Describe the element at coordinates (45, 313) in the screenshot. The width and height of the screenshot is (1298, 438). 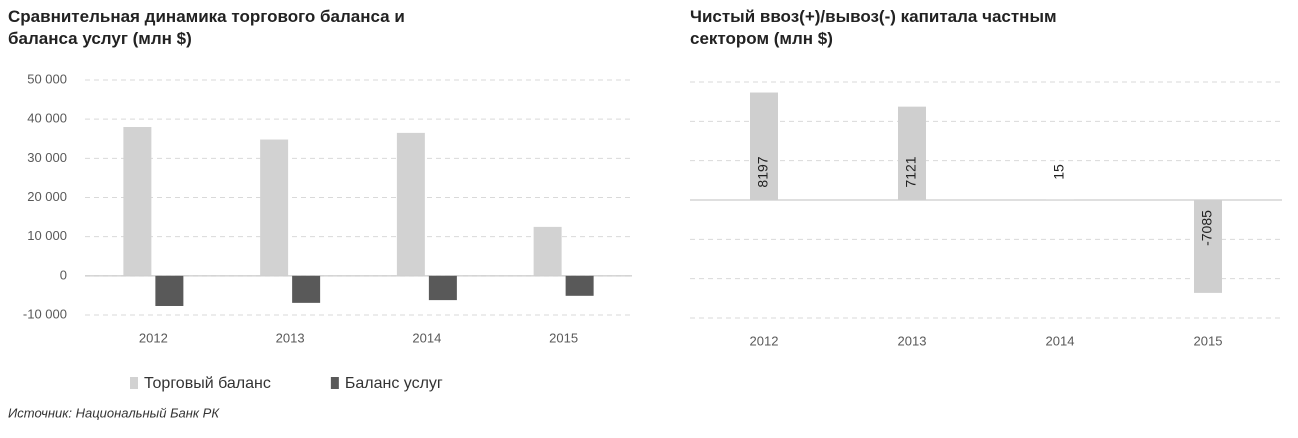
I see `y-tick-label: -10 000` at that location.